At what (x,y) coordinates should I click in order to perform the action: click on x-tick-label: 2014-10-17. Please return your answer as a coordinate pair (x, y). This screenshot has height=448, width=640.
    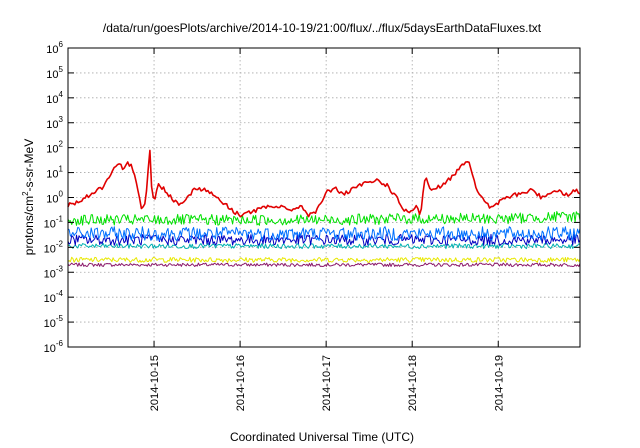
    Looking at the image, I should click on (327, 383).